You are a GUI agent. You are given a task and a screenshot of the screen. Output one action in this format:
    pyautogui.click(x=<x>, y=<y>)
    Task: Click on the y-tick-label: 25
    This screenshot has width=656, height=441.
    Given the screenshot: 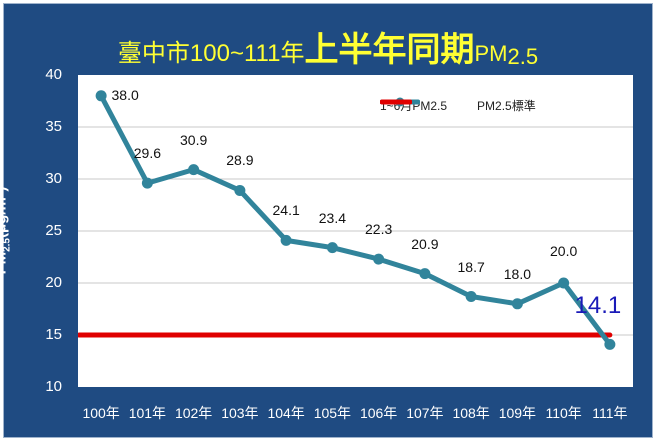 What is the action you would take?
    pyautogui.click(x=53, y=230)
    